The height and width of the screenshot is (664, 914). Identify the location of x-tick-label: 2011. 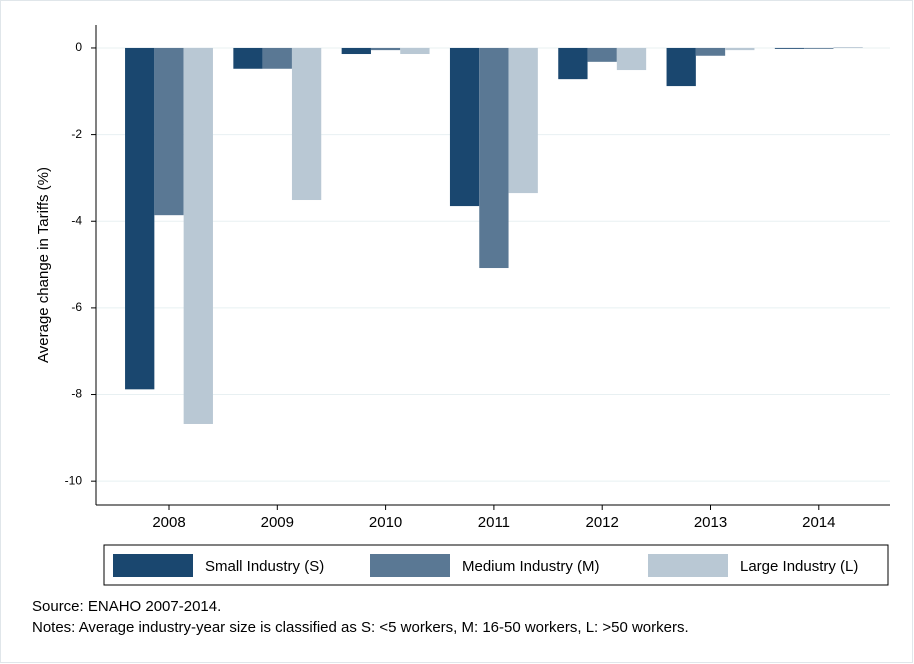
(494, 522).